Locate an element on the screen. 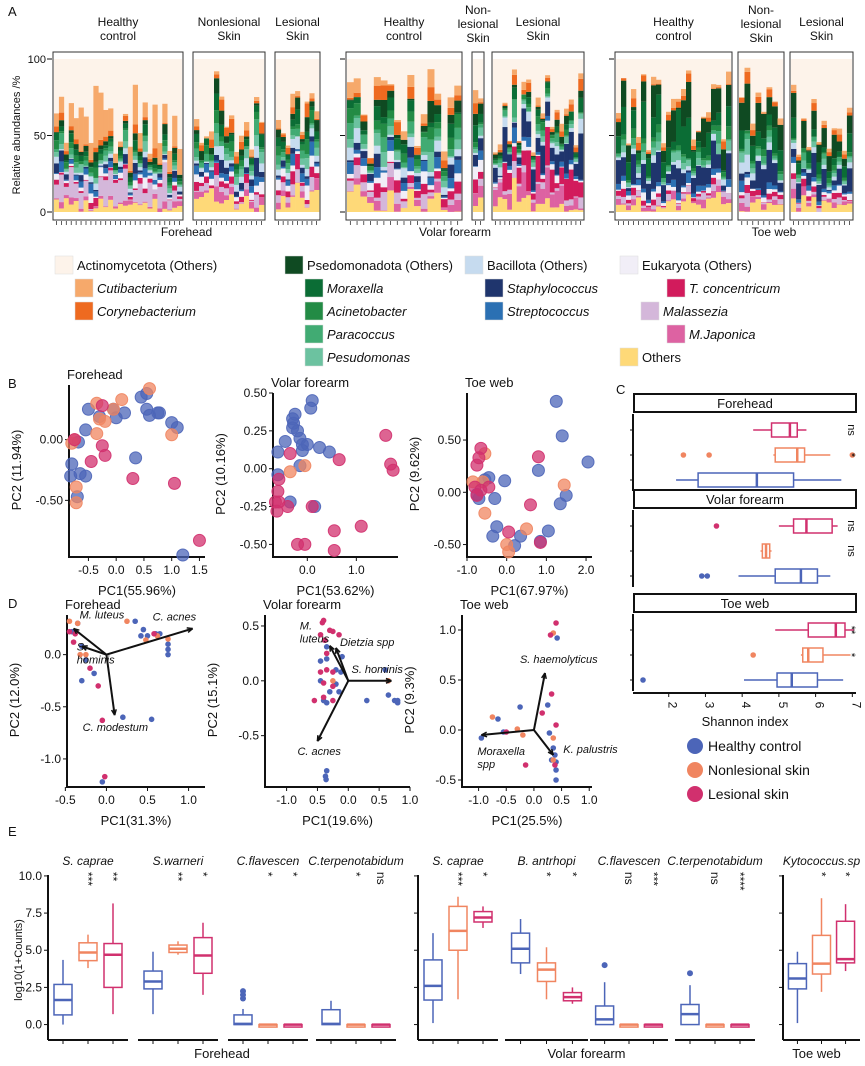  d-loading-label: S. hominis is located at coordinates (96, 653).